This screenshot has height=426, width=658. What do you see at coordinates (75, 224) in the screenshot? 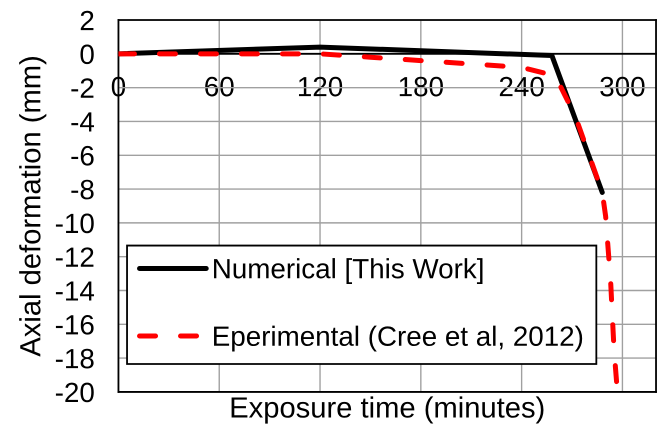
I see `y-tick-label: -10` at bounding box center [75, 224].